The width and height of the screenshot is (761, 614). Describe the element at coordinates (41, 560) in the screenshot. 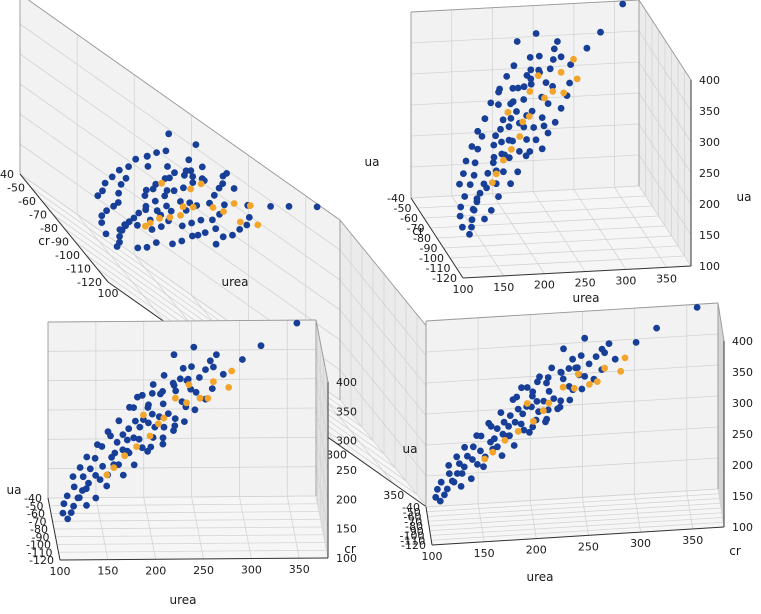

I see `y-tick-label: -120` at that location.